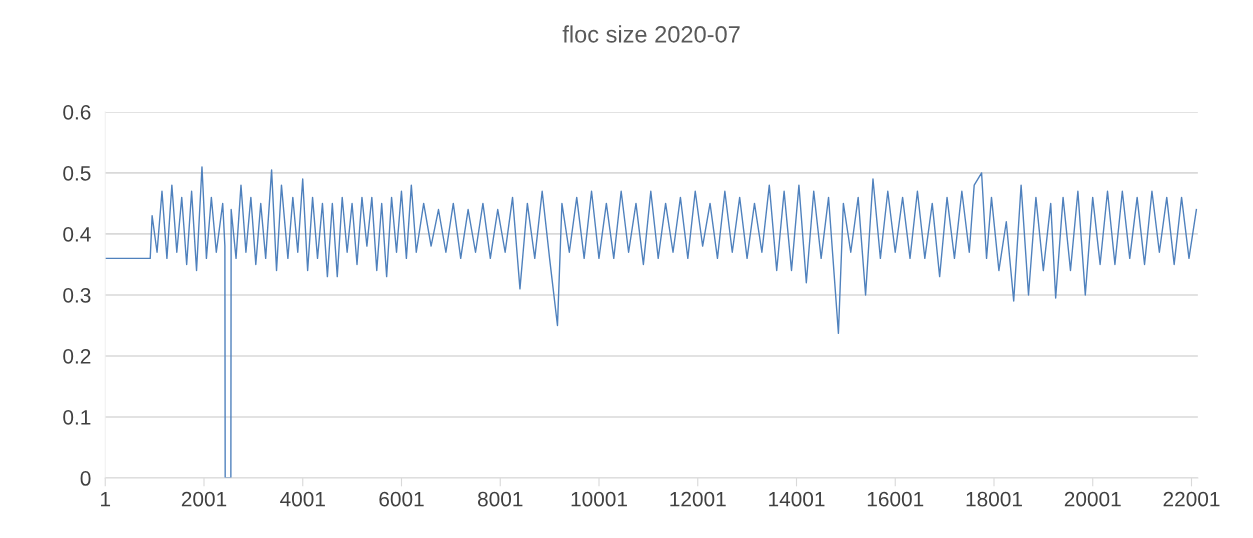 Image resolution: width=1253 pixels, height=538 pixels. Describe the element at coordinates (77, 234) in the screenshot. I see `y-tick-label: 0.4` at that location.